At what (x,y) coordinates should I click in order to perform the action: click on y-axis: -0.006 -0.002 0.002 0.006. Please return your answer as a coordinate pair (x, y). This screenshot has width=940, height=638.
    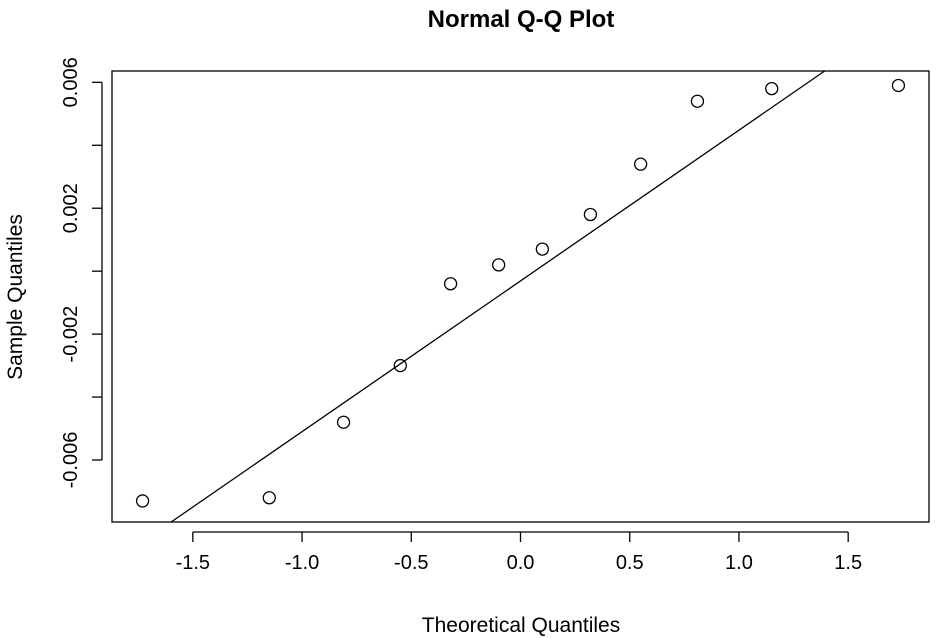
    Looking at the image, I should click on (81, 273).